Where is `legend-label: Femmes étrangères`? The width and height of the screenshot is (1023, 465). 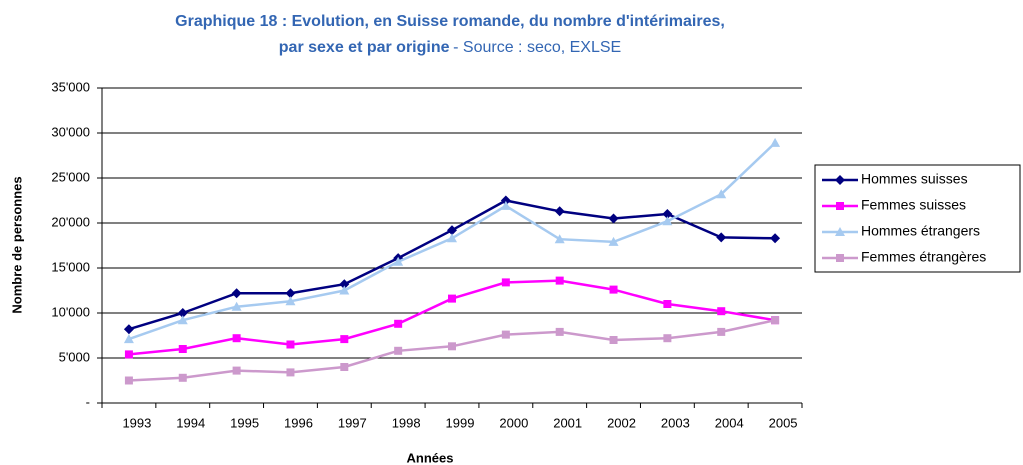 legend-label: Femmes étrangères is located at coordinates (923, 257).